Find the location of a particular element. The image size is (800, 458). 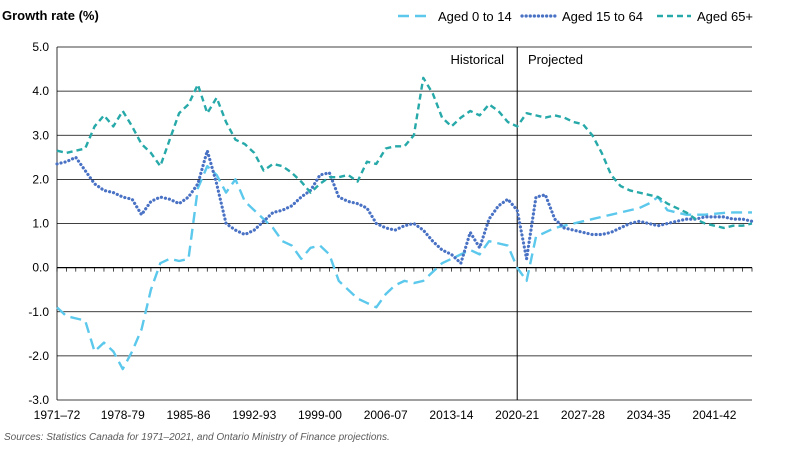

x-tick-label: 1978-79 is located at coordinates (123, 415).